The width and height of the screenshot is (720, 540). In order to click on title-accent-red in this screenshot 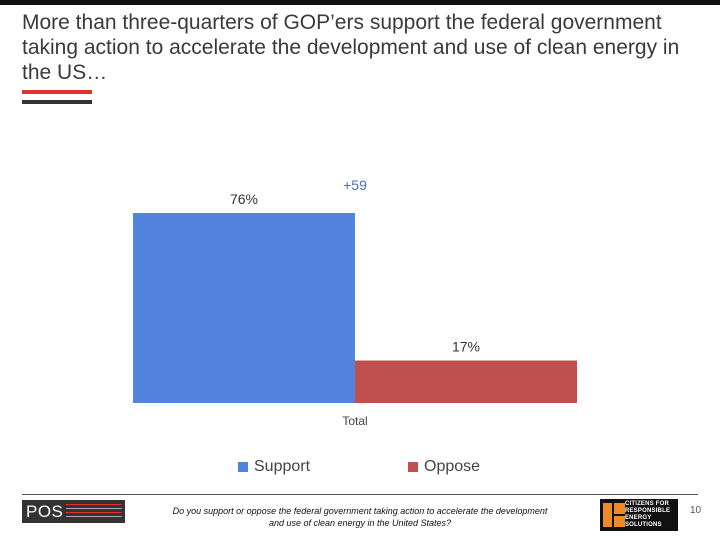, I will do `click(57, 92)`.